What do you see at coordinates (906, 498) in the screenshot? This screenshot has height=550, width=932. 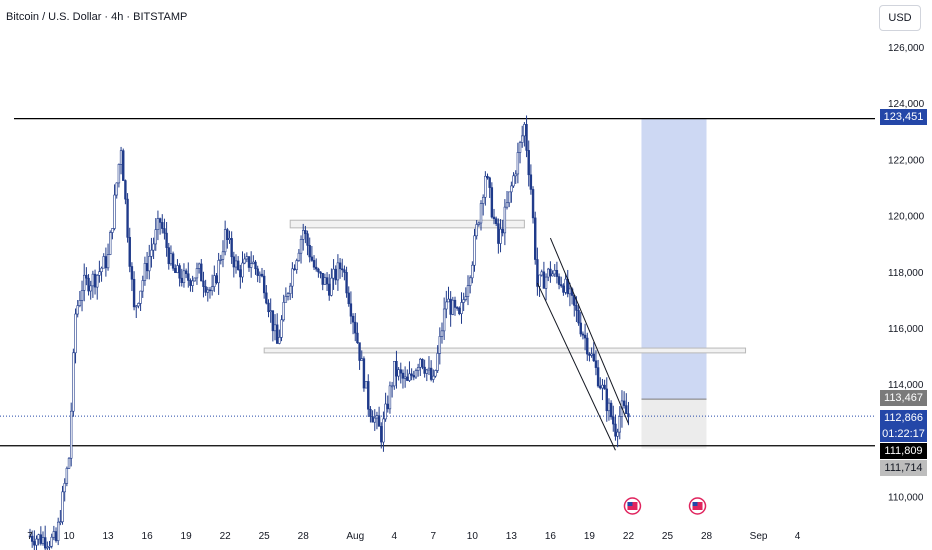 I see `y-tick-label: 110,000` at bounding box center [906, 498].